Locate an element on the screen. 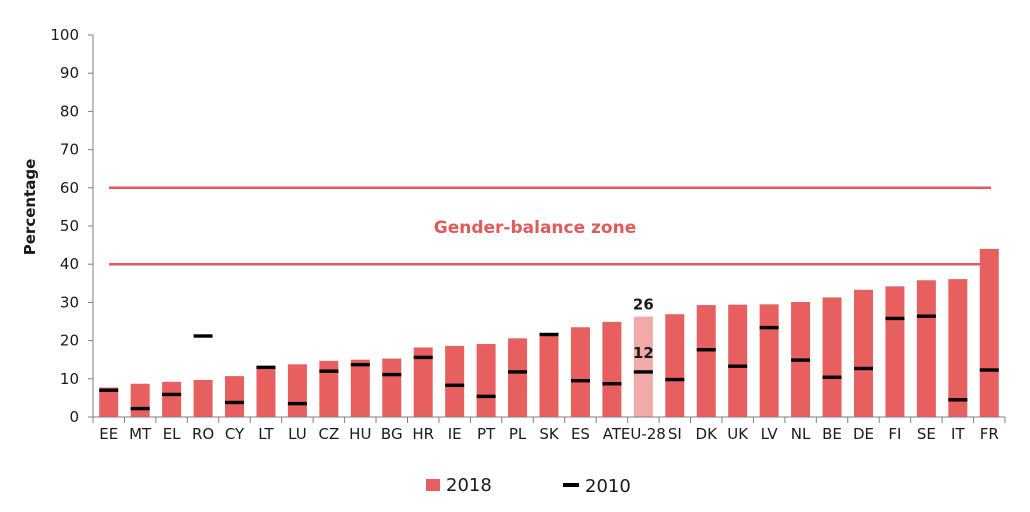 Image resolution: width=1030 pixels, height=512 pixels. x-tick-label: MT is located at coordinates (140, 434).